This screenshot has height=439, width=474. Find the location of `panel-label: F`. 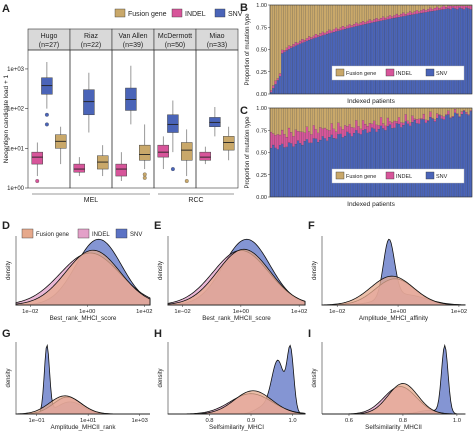

panel-label: F is located at coordinates (311, 226).